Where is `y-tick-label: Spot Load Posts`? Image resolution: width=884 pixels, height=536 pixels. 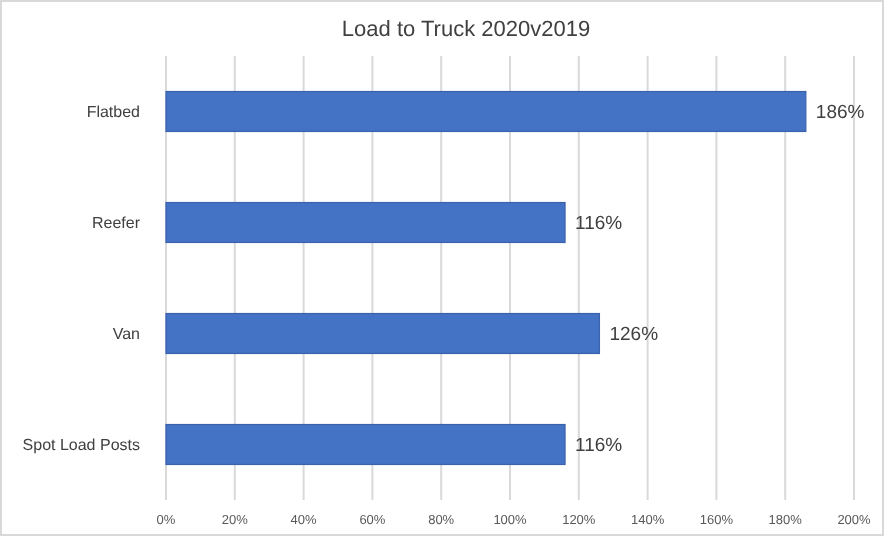 y-tick-label: Spot Load Posts is located at coordinates (81, 445).